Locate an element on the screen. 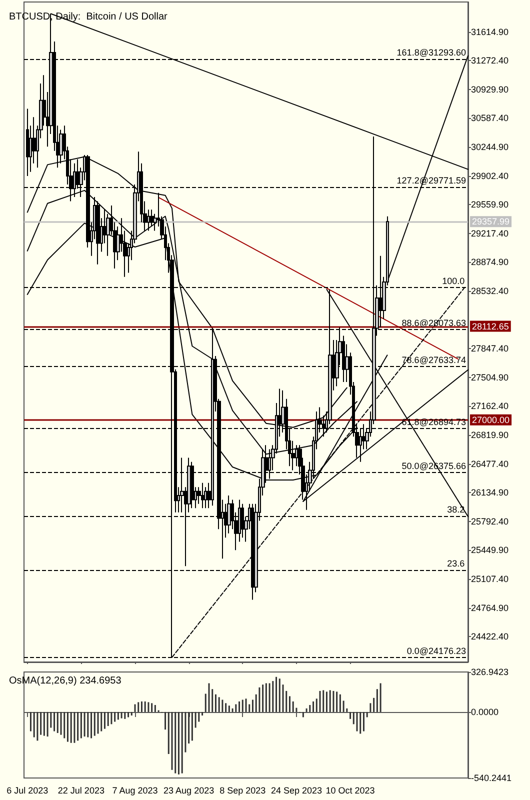 The width and height of the screenshot is (530, 800). ref-line-label: 0.0@24176.23 is located at coordinates (436, 651).